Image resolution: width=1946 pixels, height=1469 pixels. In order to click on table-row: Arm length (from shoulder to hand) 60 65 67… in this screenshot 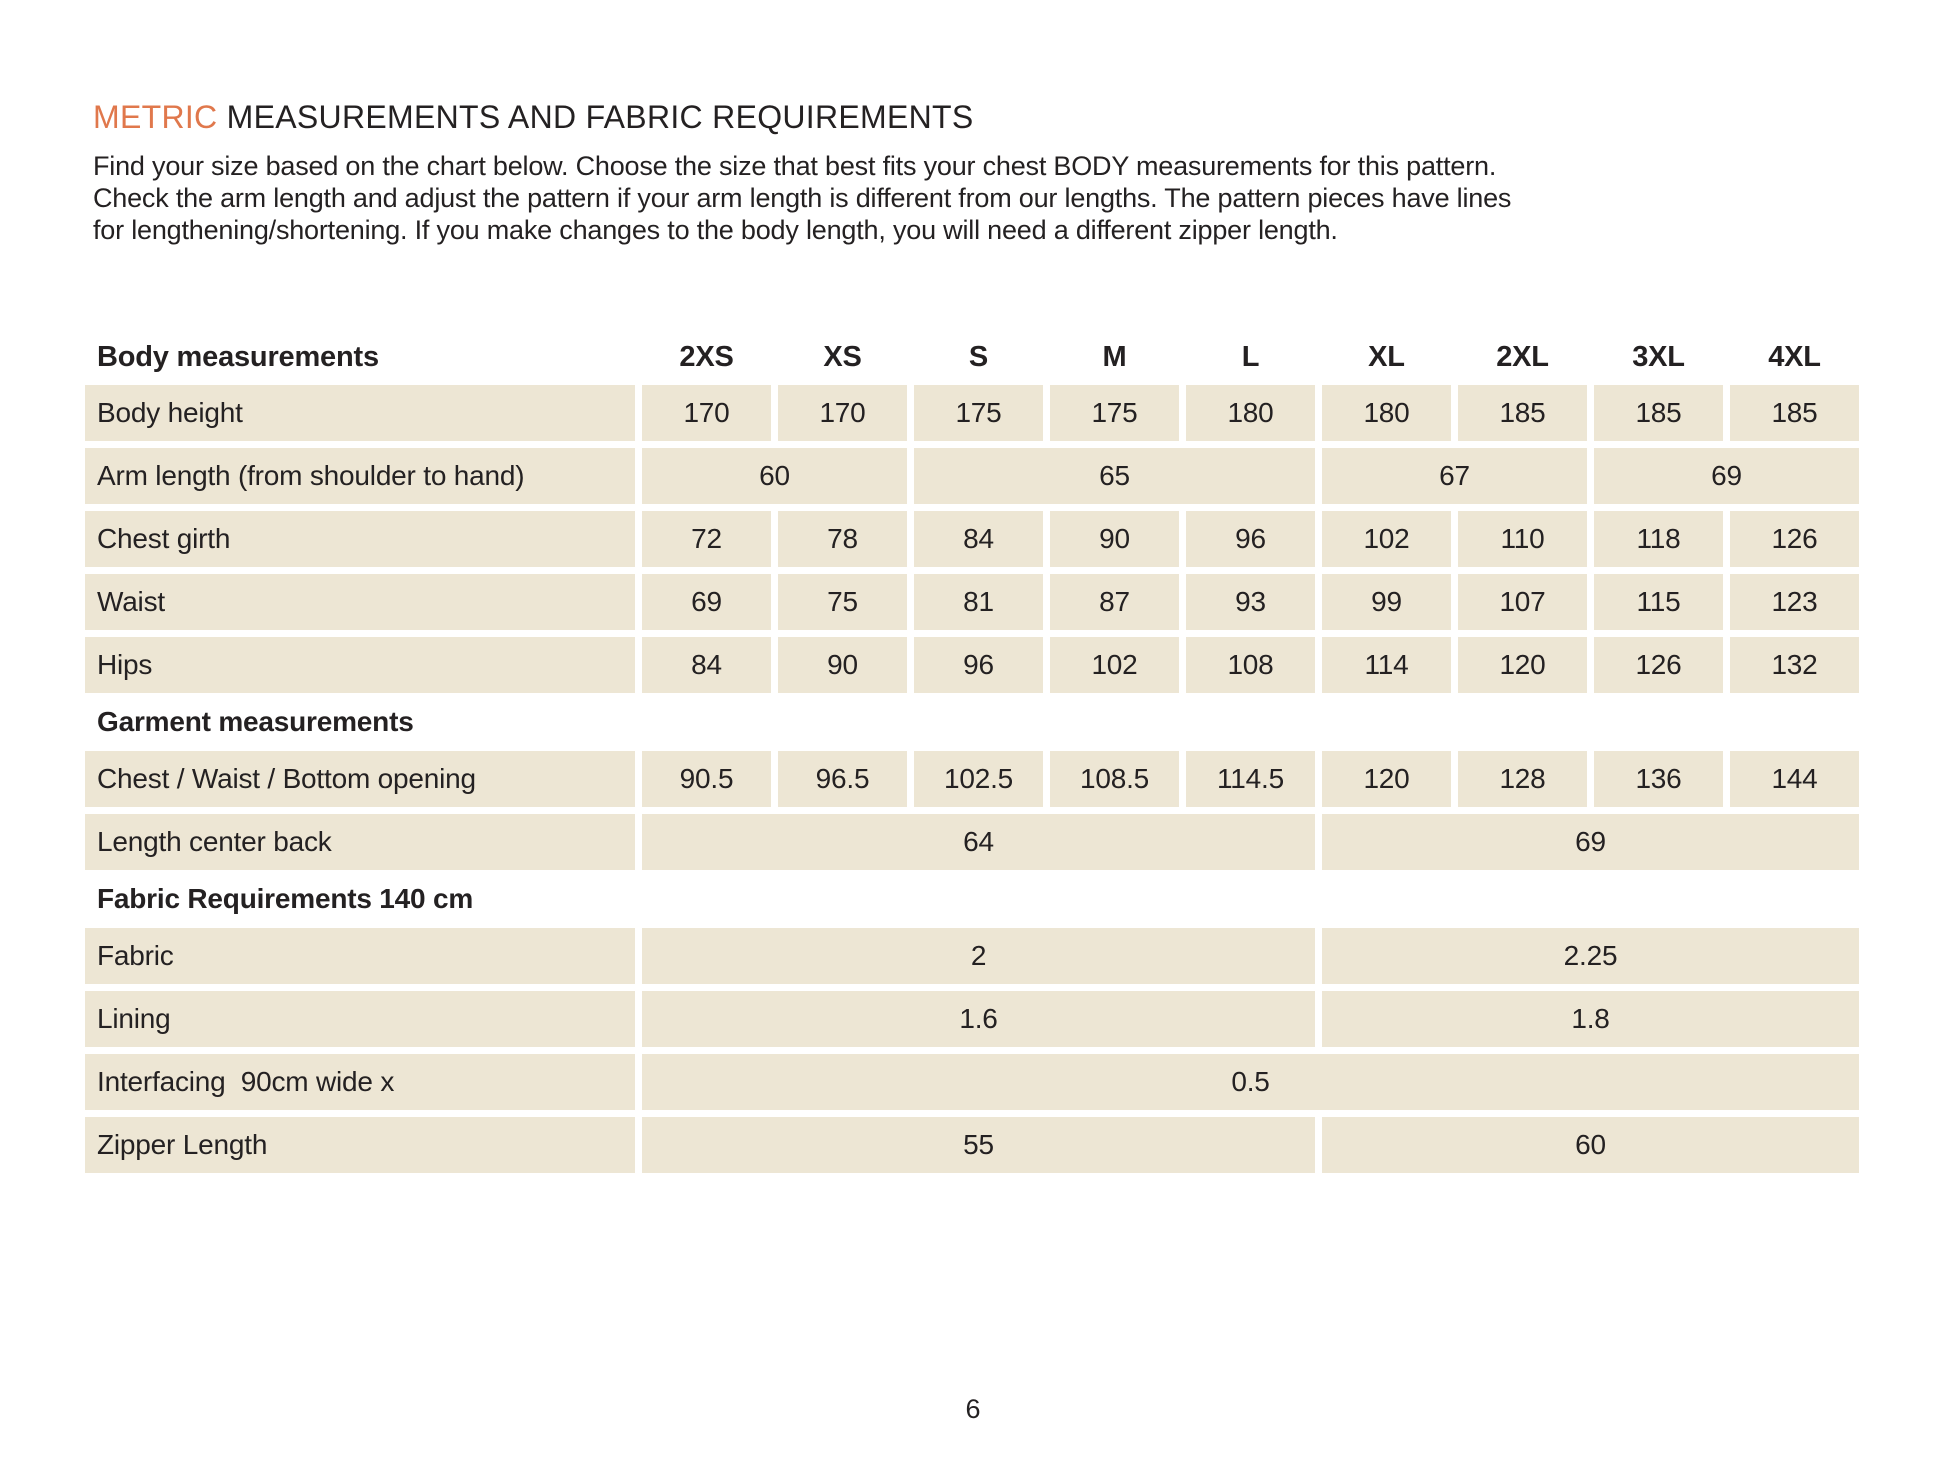, I will do `click(972, 476)`.